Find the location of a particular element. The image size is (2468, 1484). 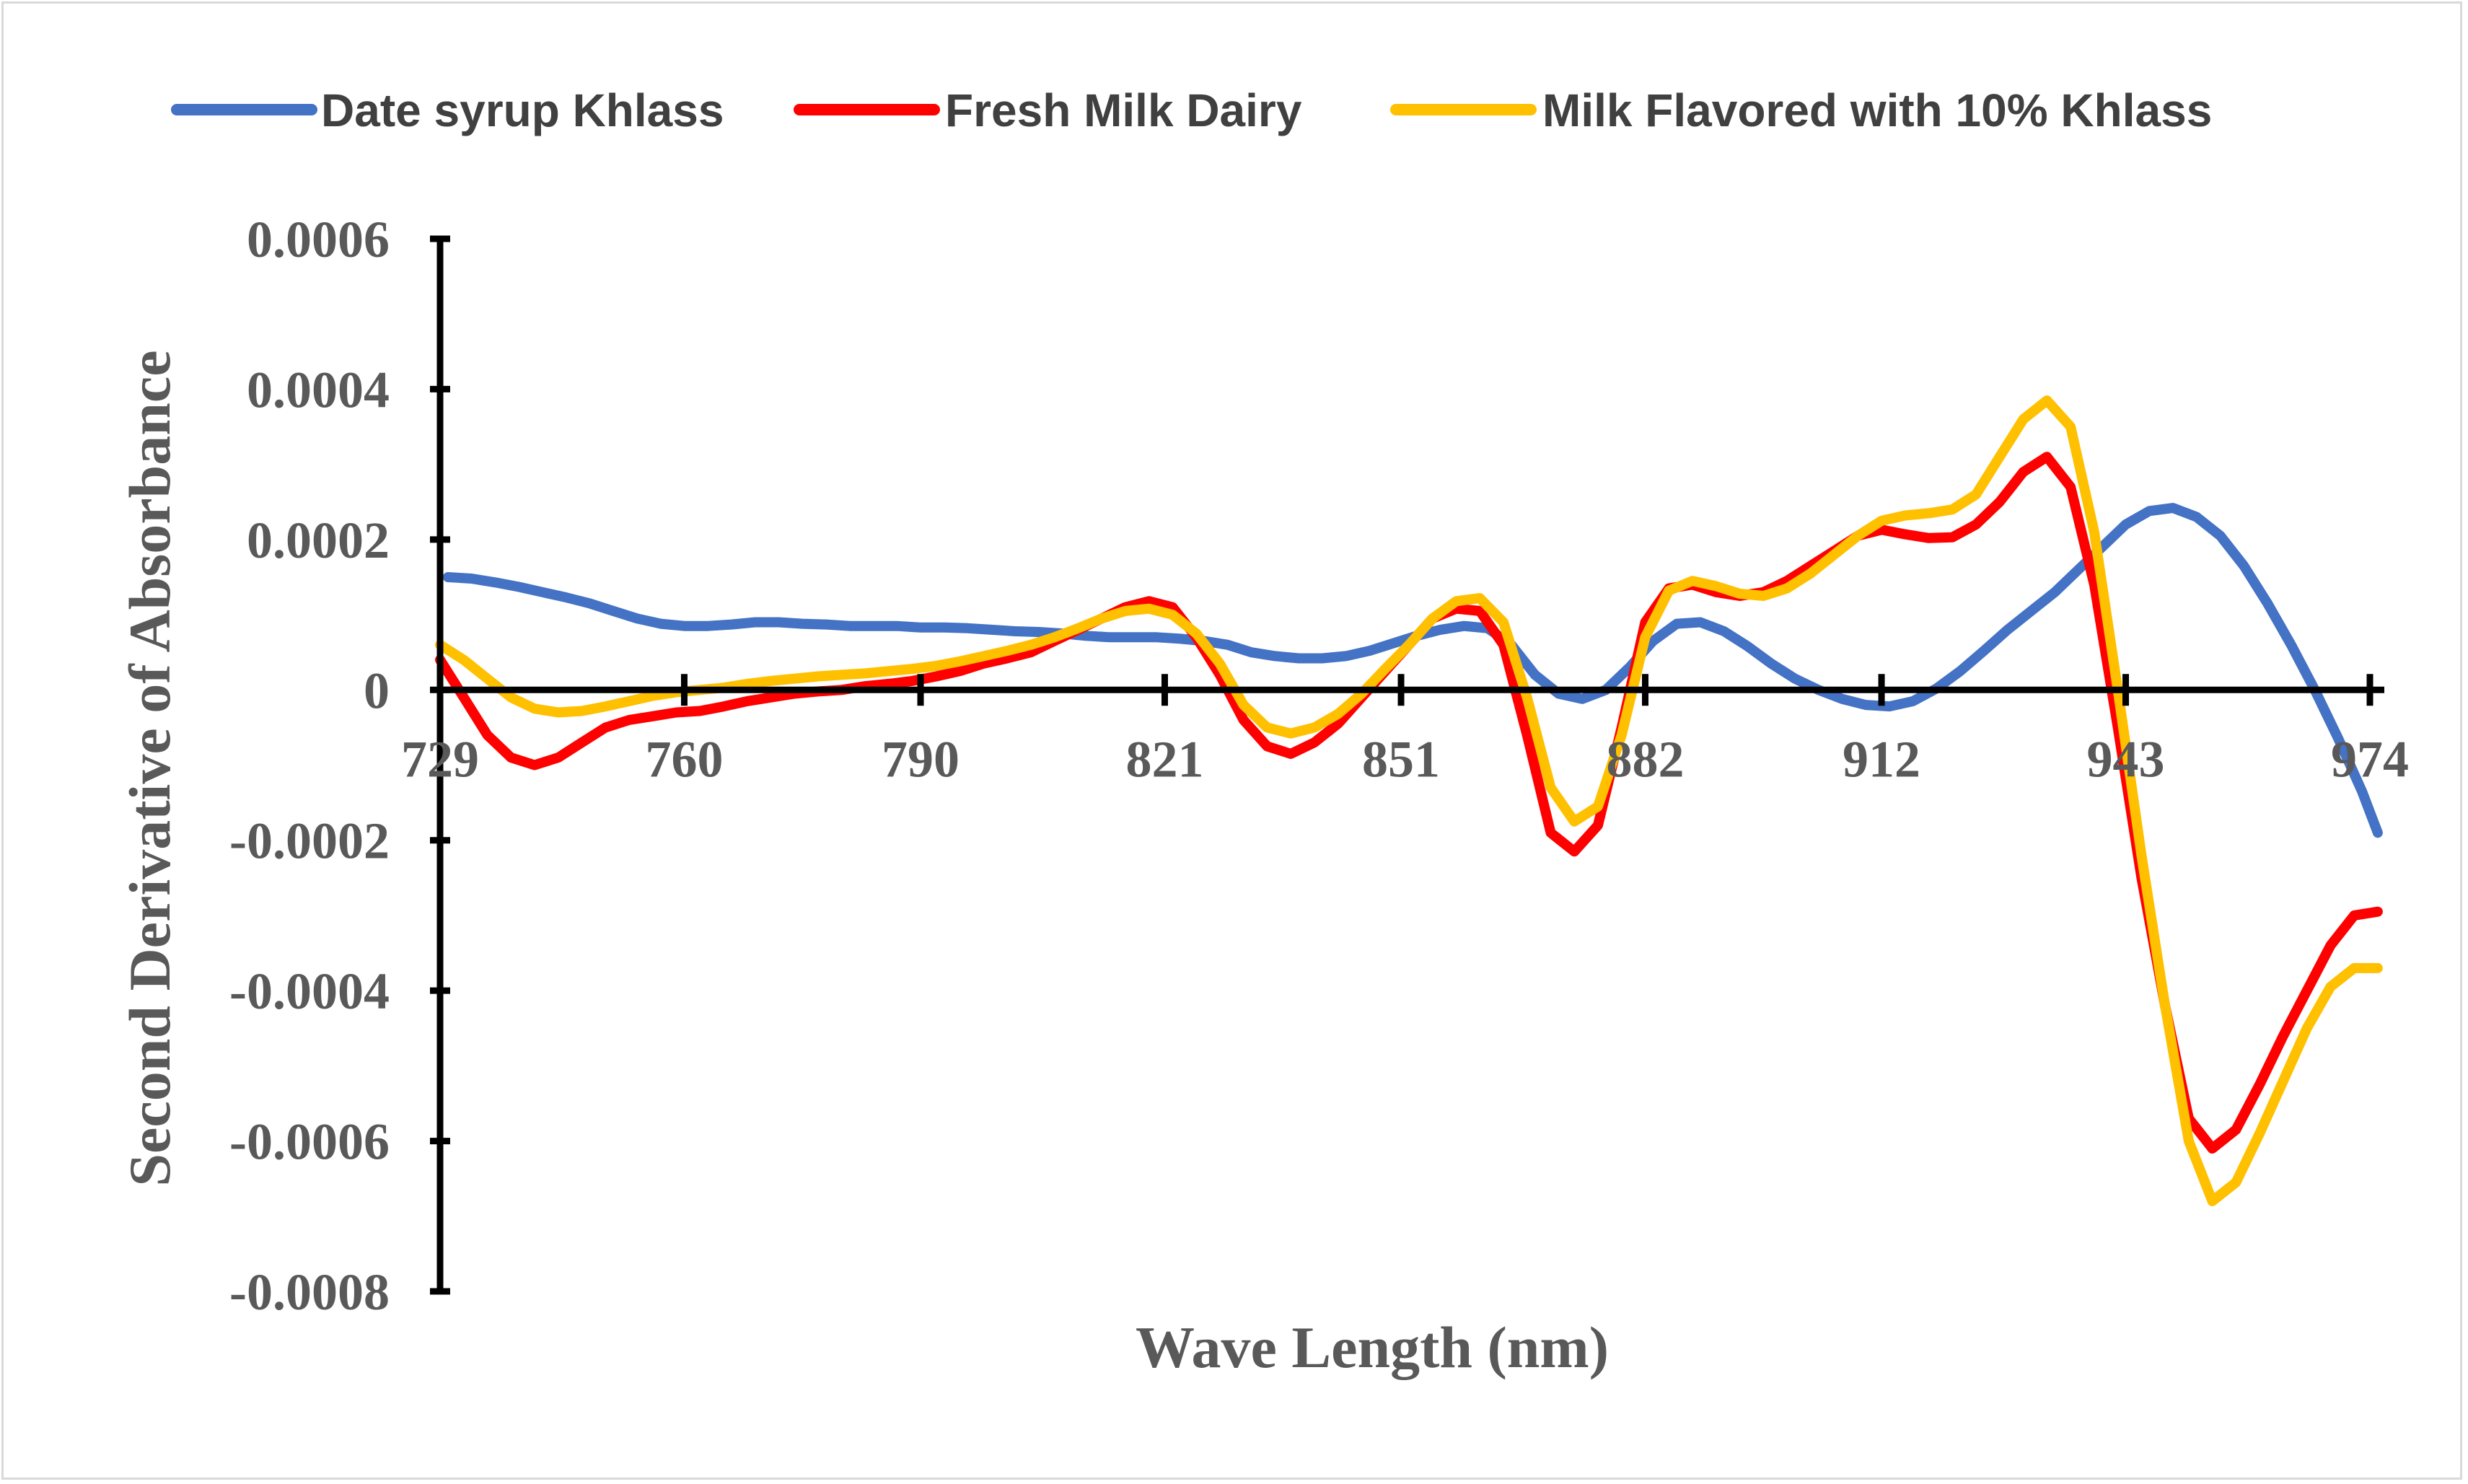

y-tick-label: 0.0002 is located at coordinates (318, 540).